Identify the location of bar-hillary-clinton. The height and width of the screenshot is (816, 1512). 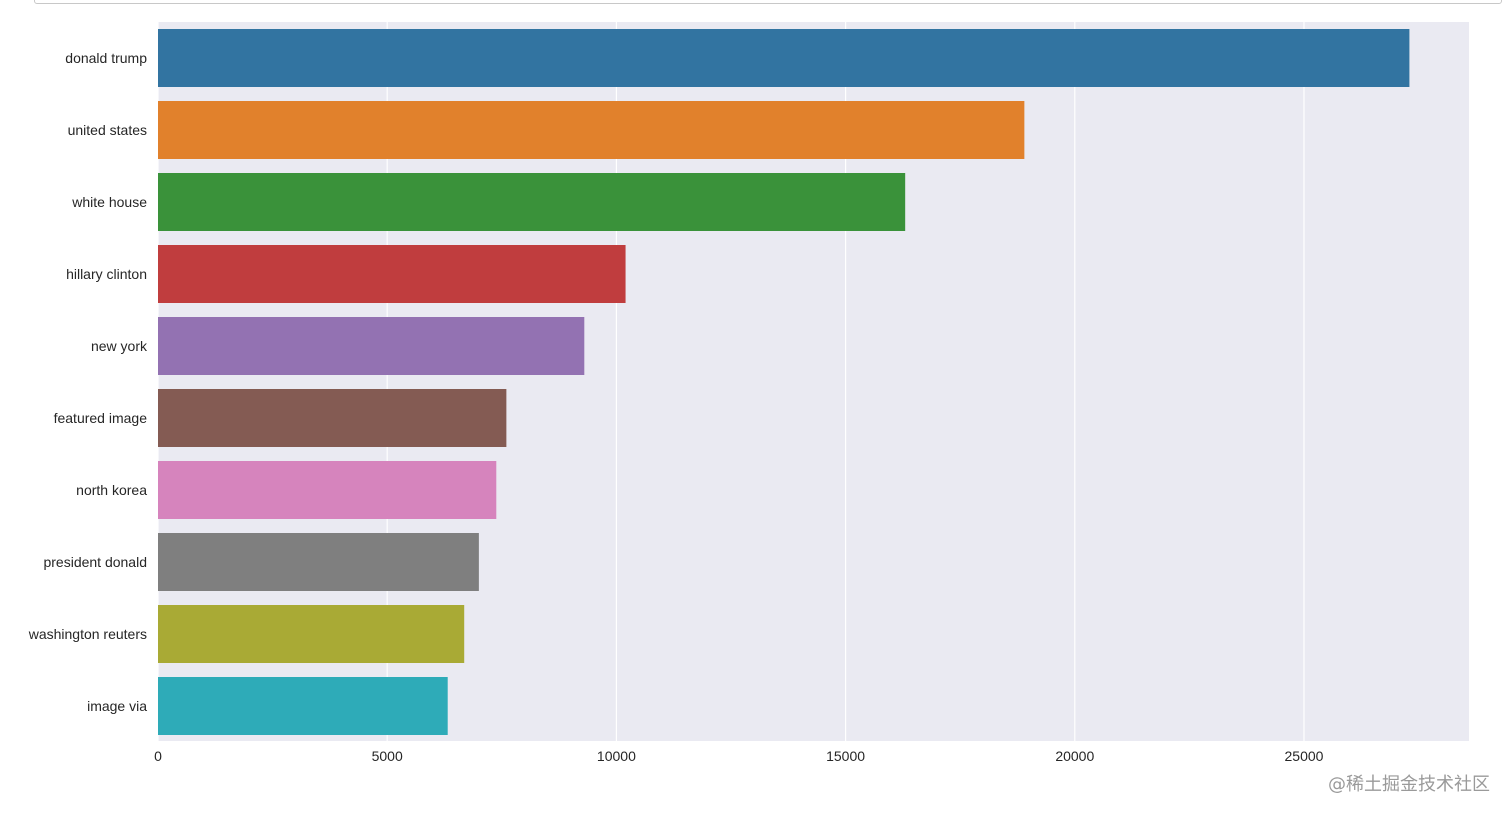
(392, 274).